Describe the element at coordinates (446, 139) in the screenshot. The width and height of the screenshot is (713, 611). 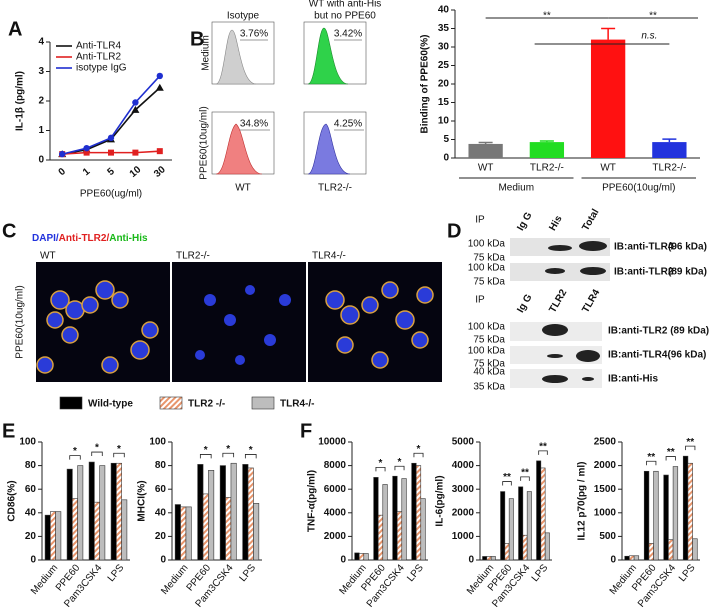
I see `y-tick-label: 5` at that location.